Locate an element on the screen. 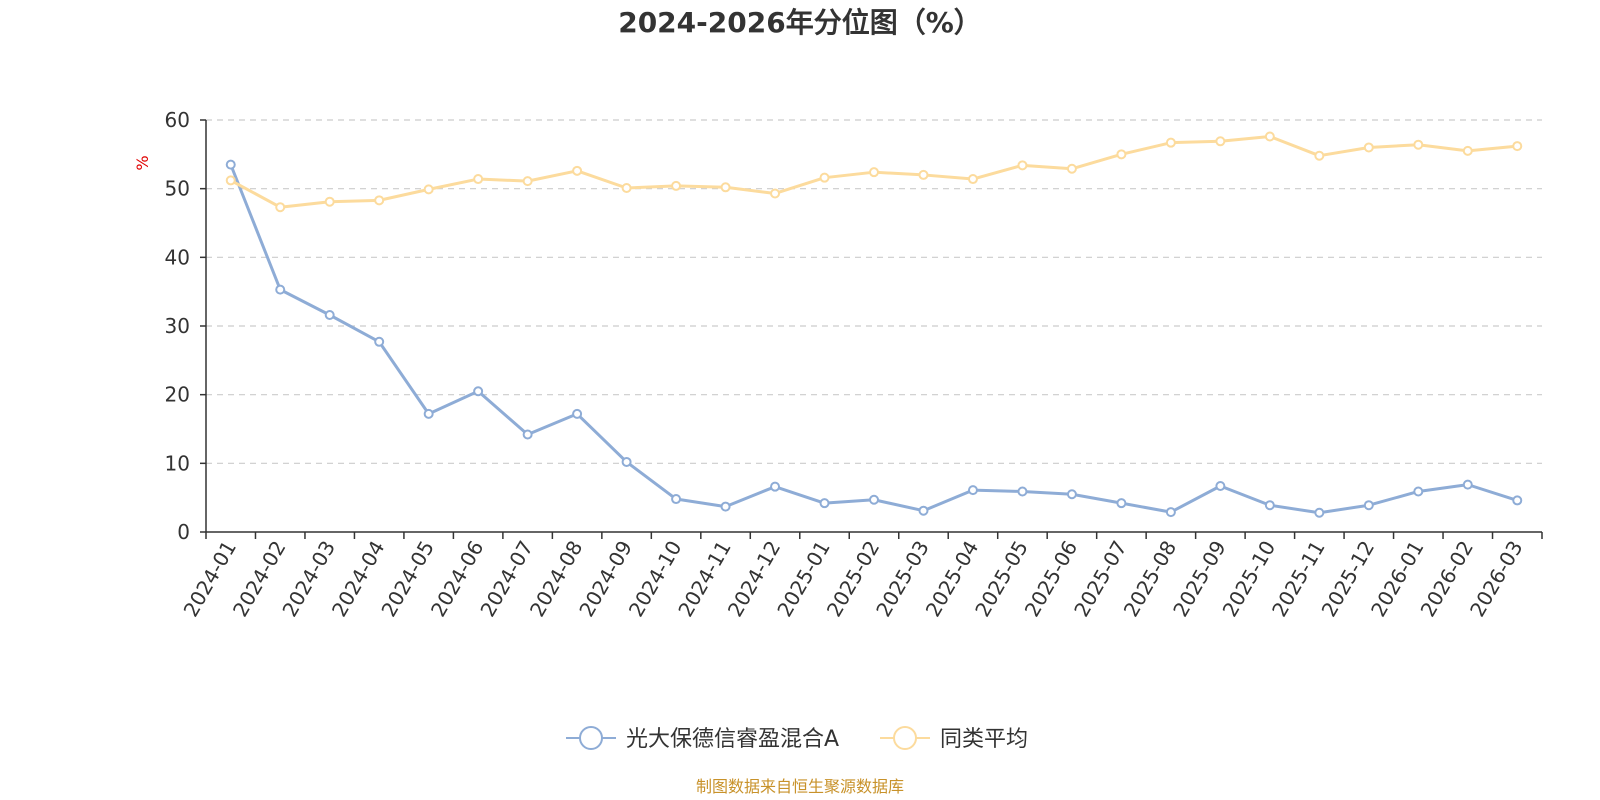 The height and width of the screenshot is (800, 1600). legend-item-2: 同类平均 is located at coordinates (954, 739).